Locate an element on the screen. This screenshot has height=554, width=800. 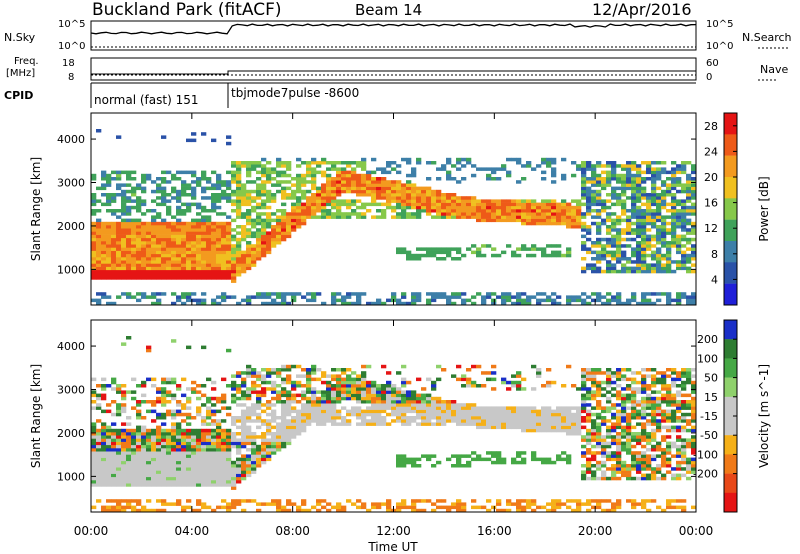
colorbar-segment is located at coordinates (730, 230).